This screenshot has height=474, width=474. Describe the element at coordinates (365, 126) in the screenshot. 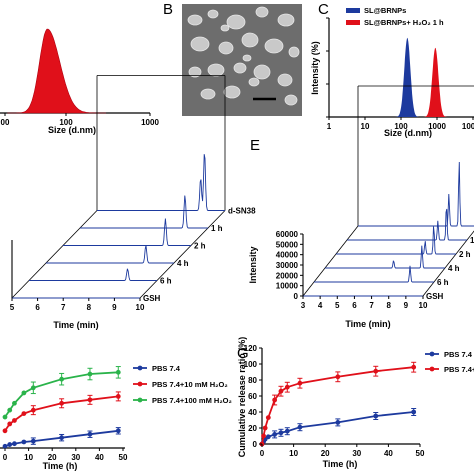

I see `panel-c-x-tick-label: 10` at that location.